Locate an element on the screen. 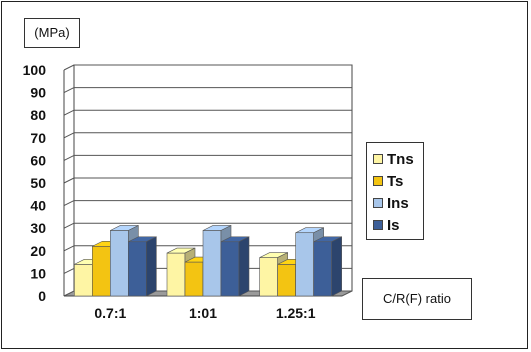 The image size is (531, 352). x-tick-label: 0.7:1 is located at coordinates (110, 313).